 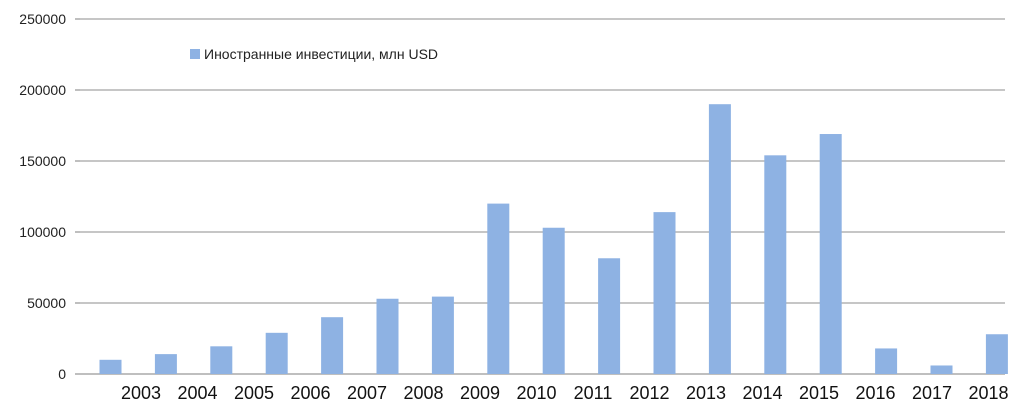 I want to click on y-tick-label: 100000, so click(x=42, y=232).